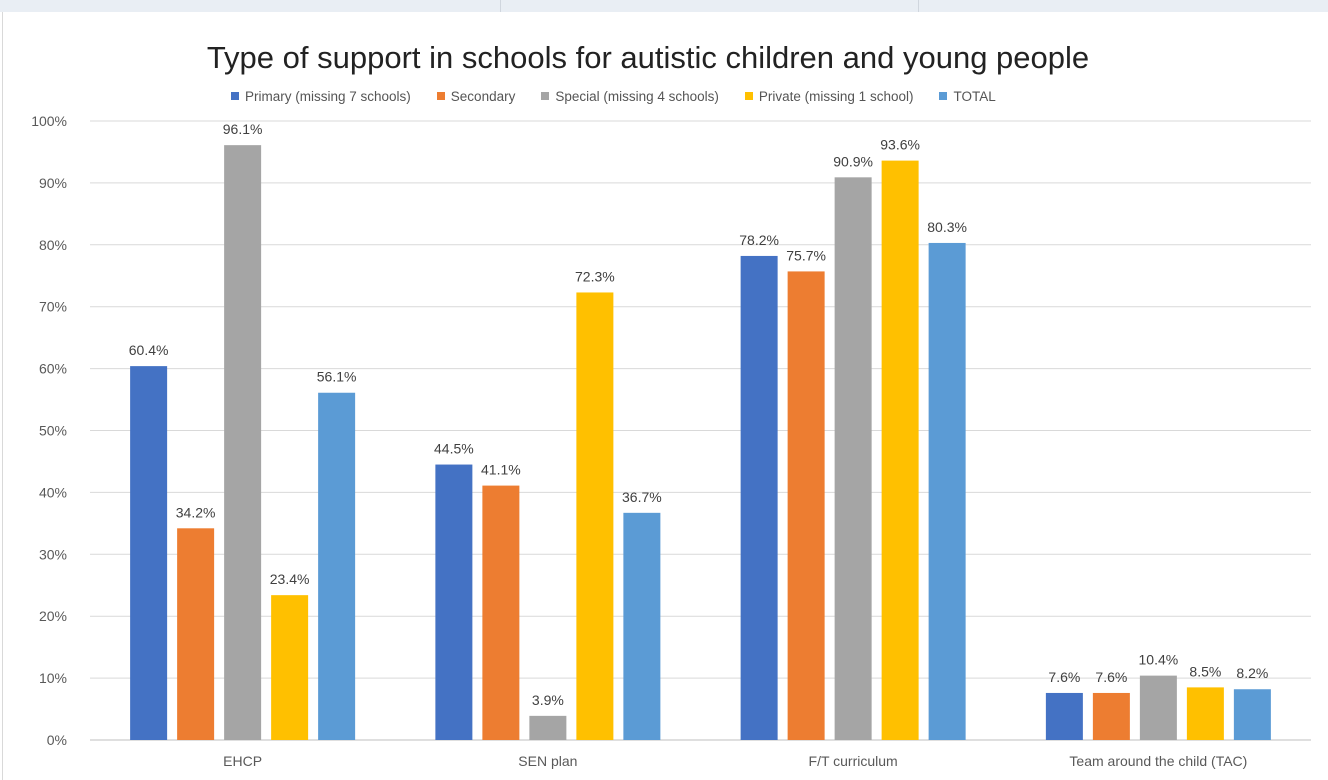 This screenshot has width=1328, height=780. I want to click on y-tick-label: 0%, so click(57, 740).